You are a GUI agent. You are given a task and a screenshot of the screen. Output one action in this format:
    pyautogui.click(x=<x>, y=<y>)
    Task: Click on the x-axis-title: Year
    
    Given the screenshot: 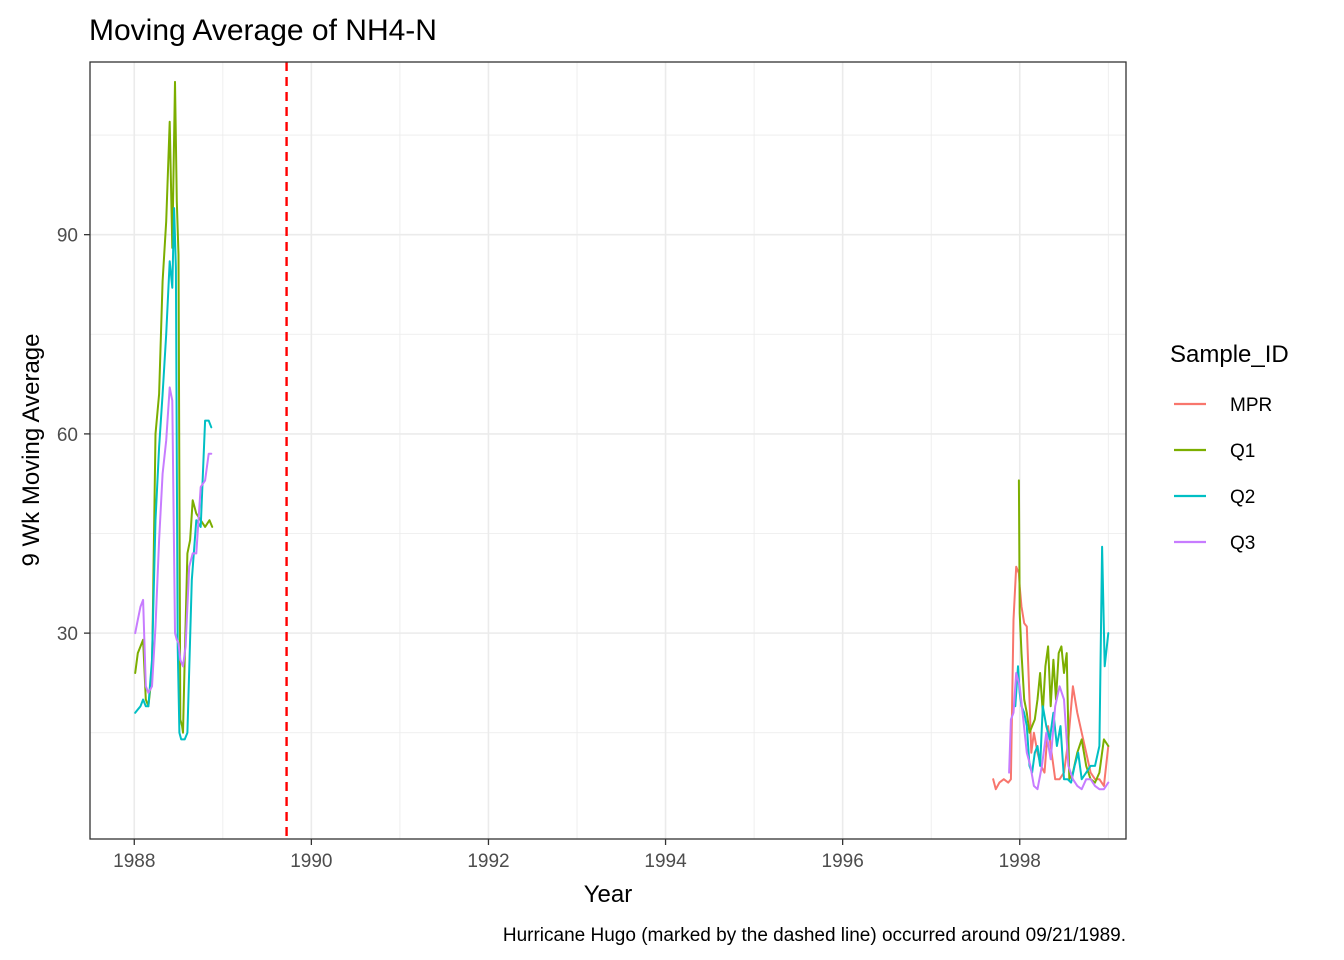 What is the action you would take?
    pyautogui.click(x=608, y=894)
    